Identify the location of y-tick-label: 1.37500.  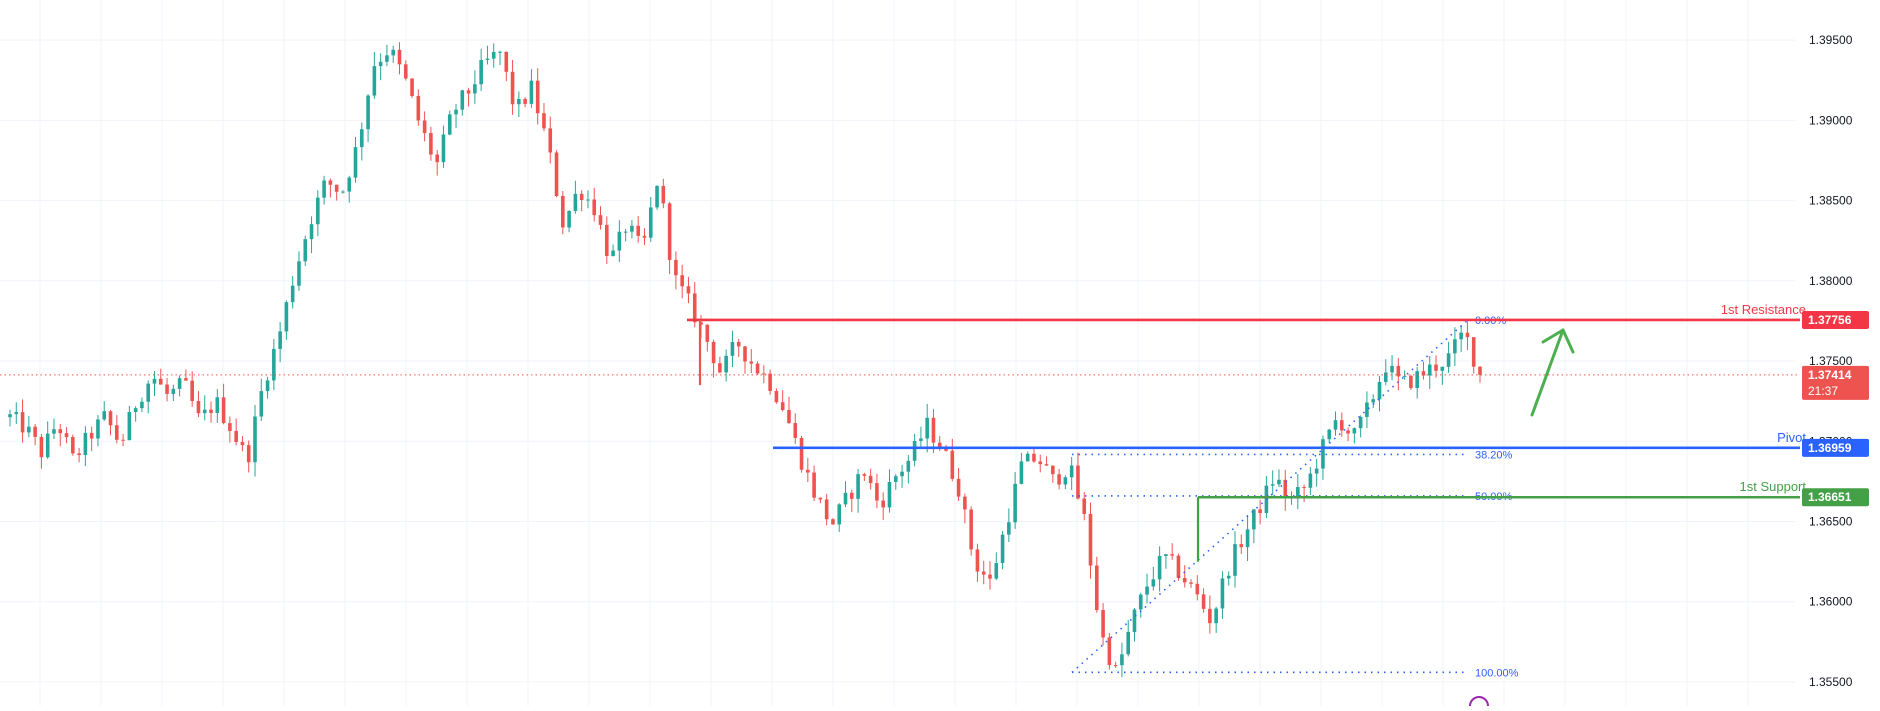
(1831, 361).